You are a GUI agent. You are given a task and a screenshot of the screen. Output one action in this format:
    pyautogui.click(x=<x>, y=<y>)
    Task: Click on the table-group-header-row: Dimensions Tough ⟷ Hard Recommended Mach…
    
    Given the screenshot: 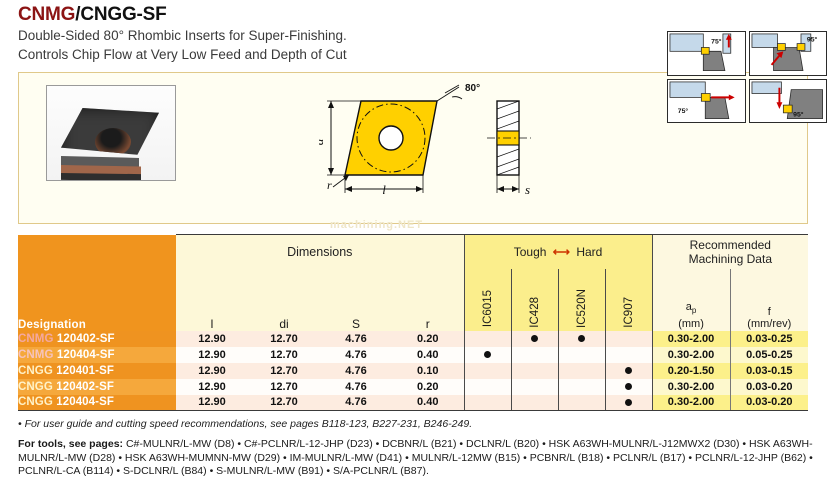 What is the action you would take?
    pyautogui.click(x=413, y=251)
    